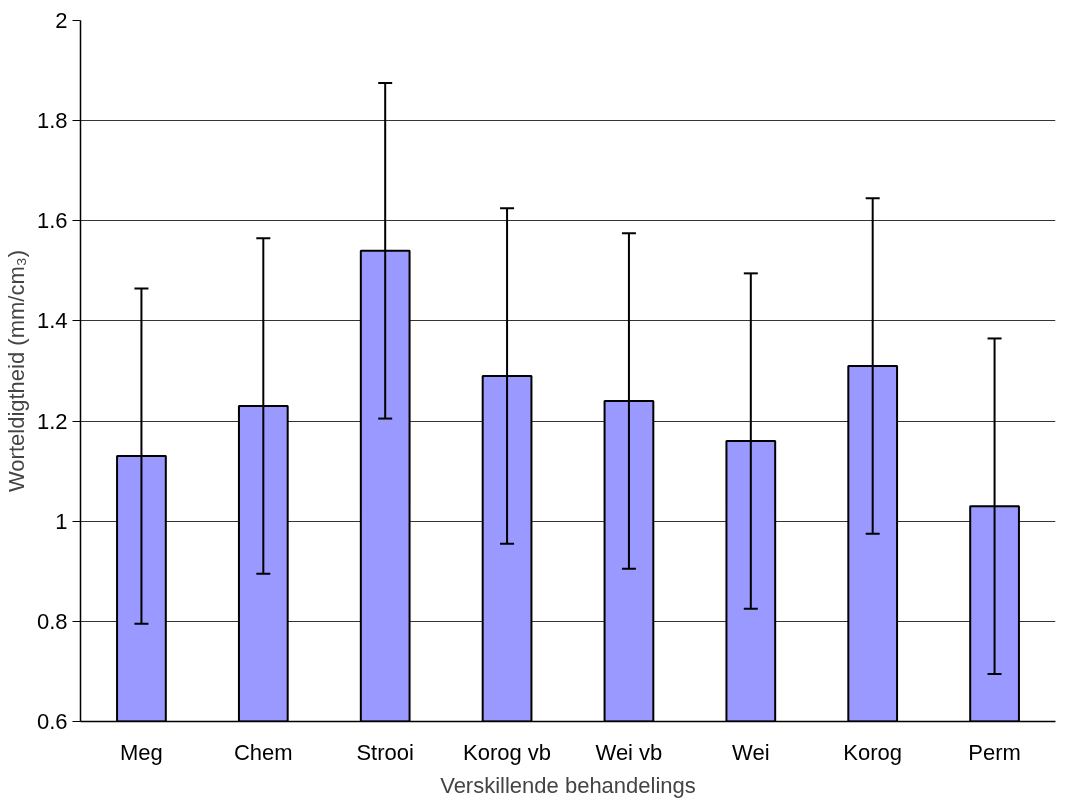 The image size is (1081, 804). I want to click on x-tick-label: Korog vb, so click(507, 752).